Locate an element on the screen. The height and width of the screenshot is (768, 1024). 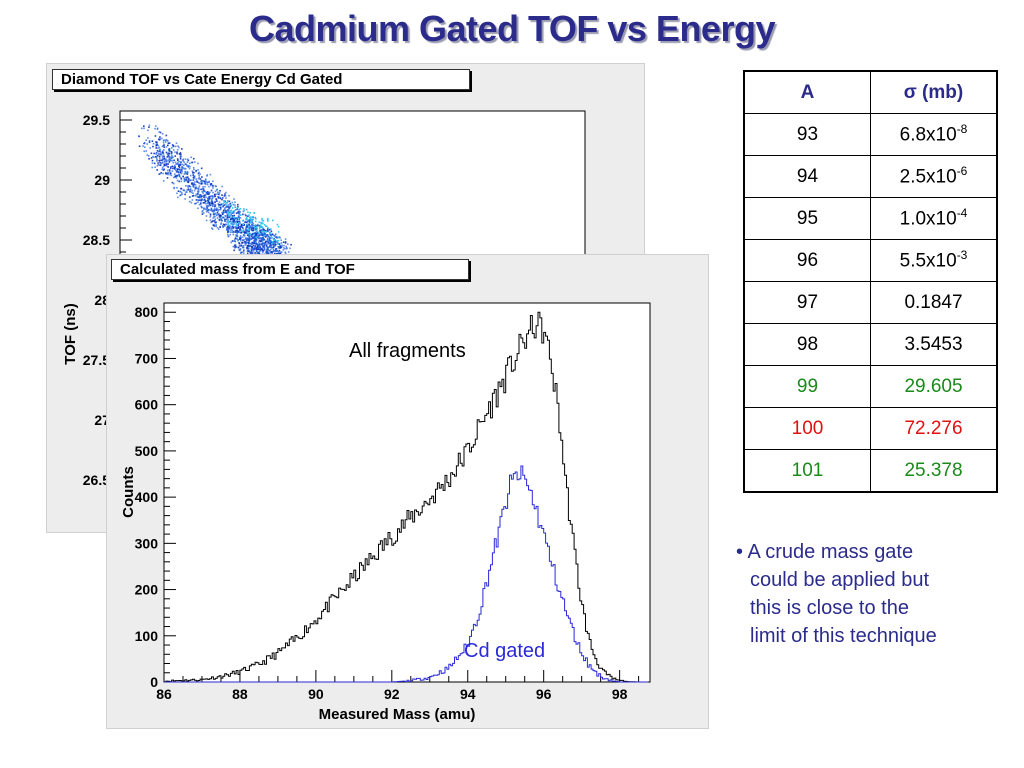
y-tick-label: 800 is located at coordinates (147, 312).